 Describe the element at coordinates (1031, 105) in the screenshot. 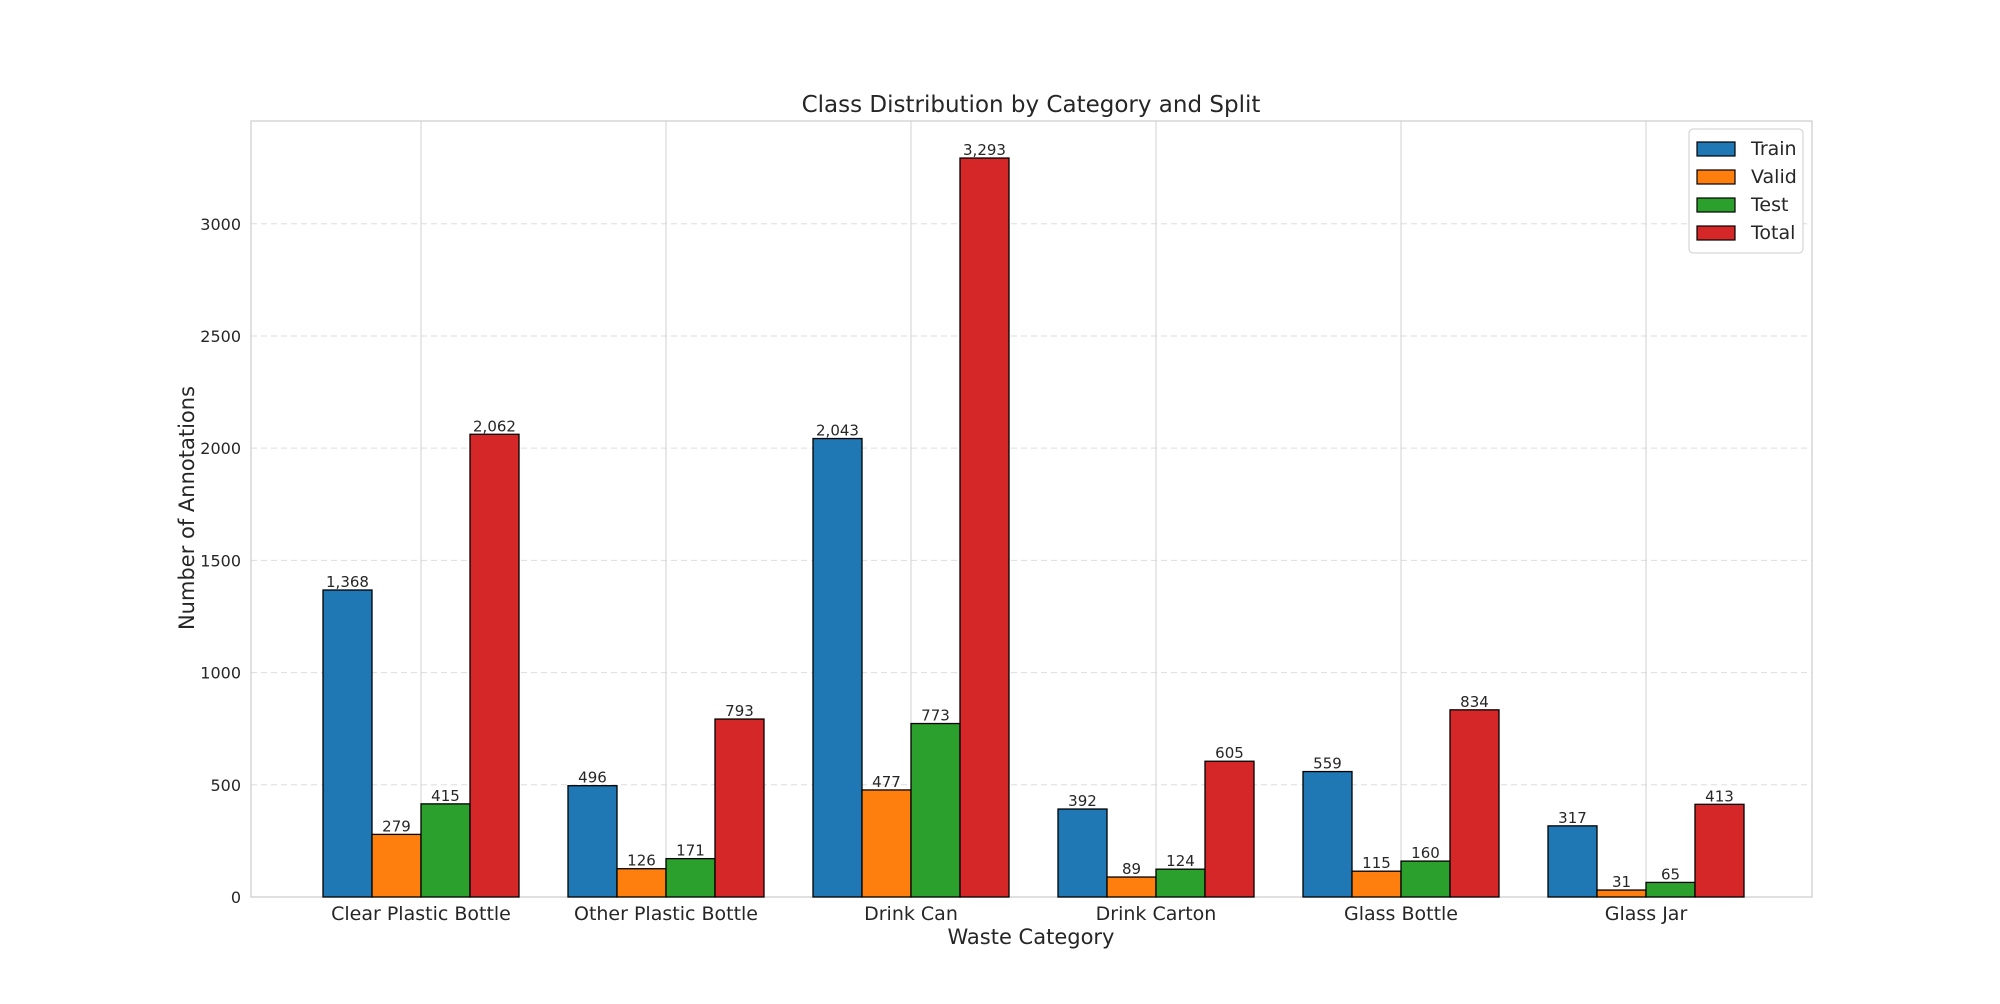

I see `chart-title: Class Distribution by Category and Split` at that location.